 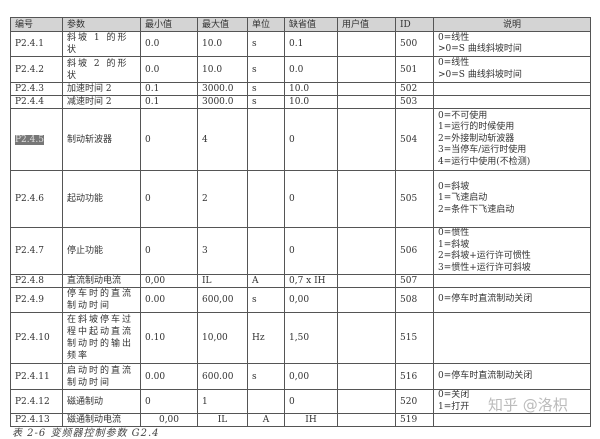 I want to click on code-cell: P2.4.7, so click(x=36, y=251).